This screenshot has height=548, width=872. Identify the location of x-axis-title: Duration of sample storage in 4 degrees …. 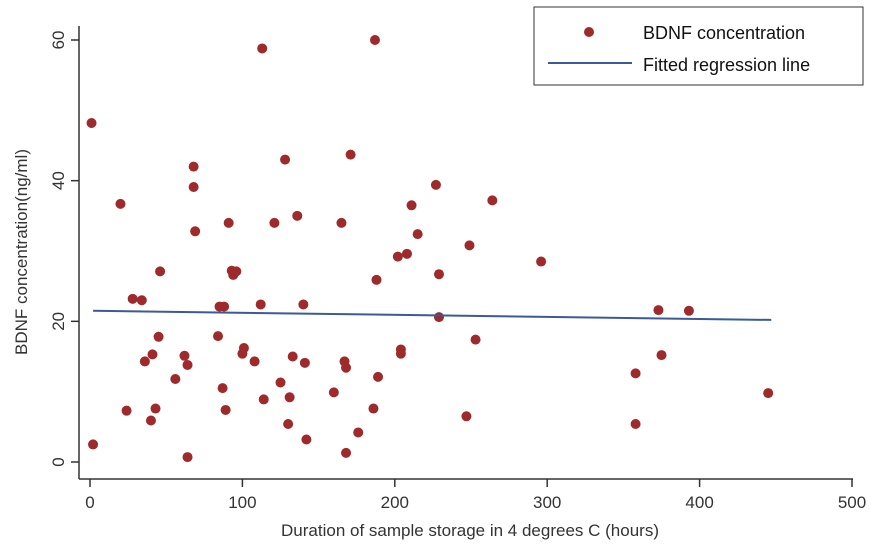
(470, 530).